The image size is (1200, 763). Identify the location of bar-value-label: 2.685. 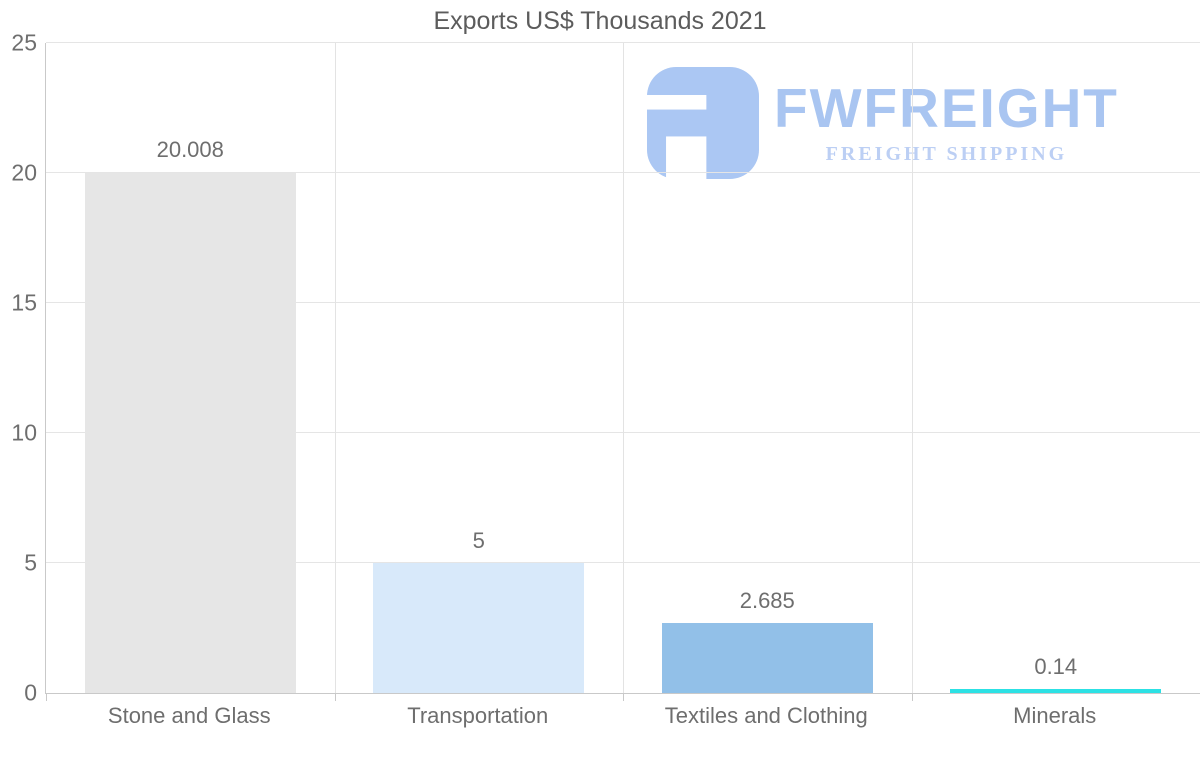
(767, 600).